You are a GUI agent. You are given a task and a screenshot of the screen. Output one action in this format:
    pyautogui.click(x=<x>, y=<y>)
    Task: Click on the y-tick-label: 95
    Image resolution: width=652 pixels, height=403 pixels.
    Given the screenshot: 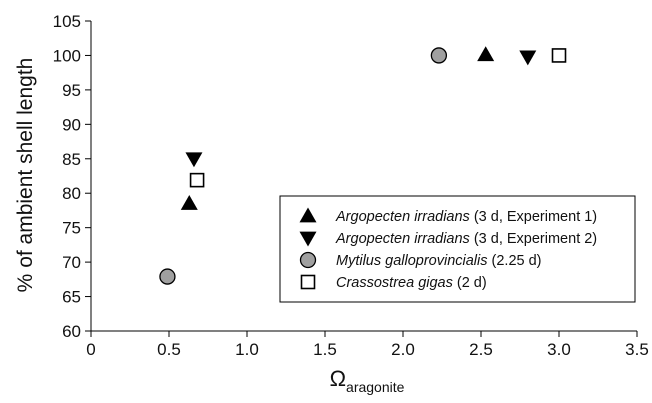 What is the action you would take?
    pyautogui.click(x=71, y=90)
    